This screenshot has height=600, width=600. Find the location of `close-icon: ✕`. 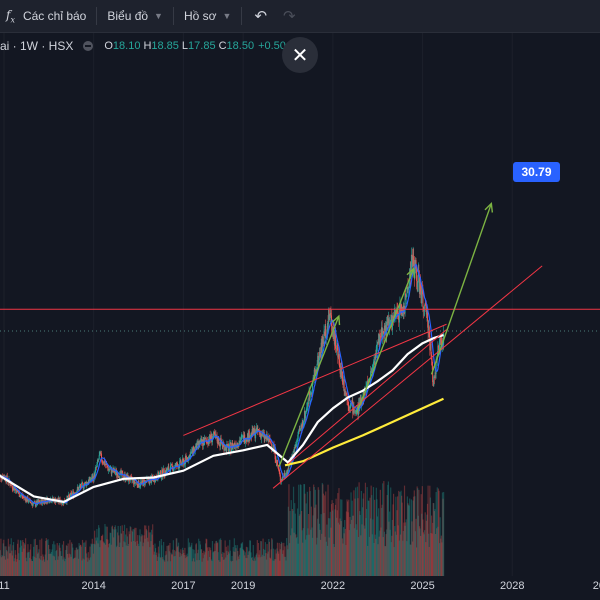

close-icon: ✕ is located at coordinates (300, 55).